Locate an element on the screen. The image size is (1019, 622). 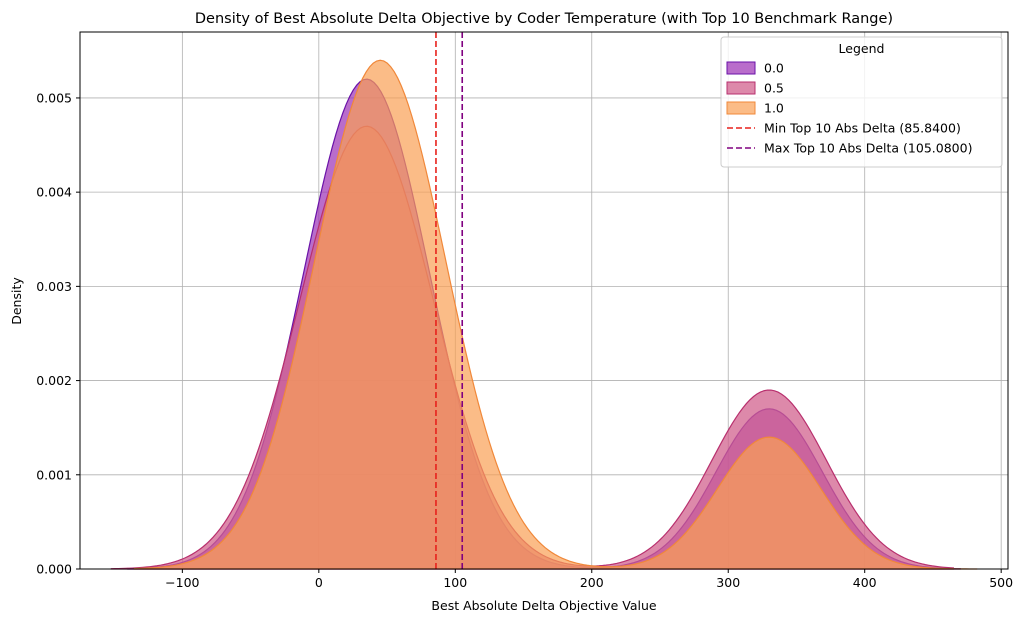
legend-swatch-1.0 is located at coordinates (741, 108).